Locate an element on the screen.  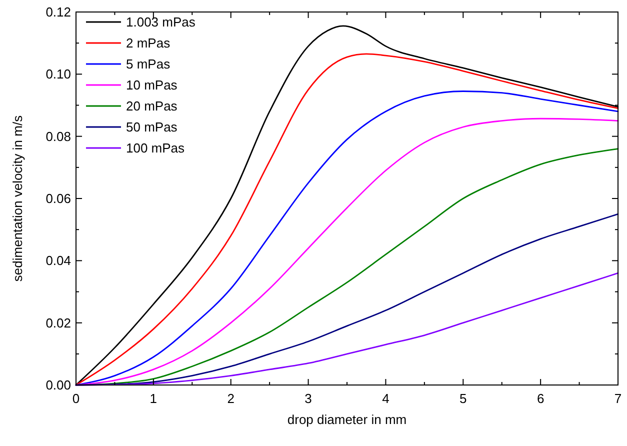
x-tick-label: 5 is located at coordinates (463, 398).